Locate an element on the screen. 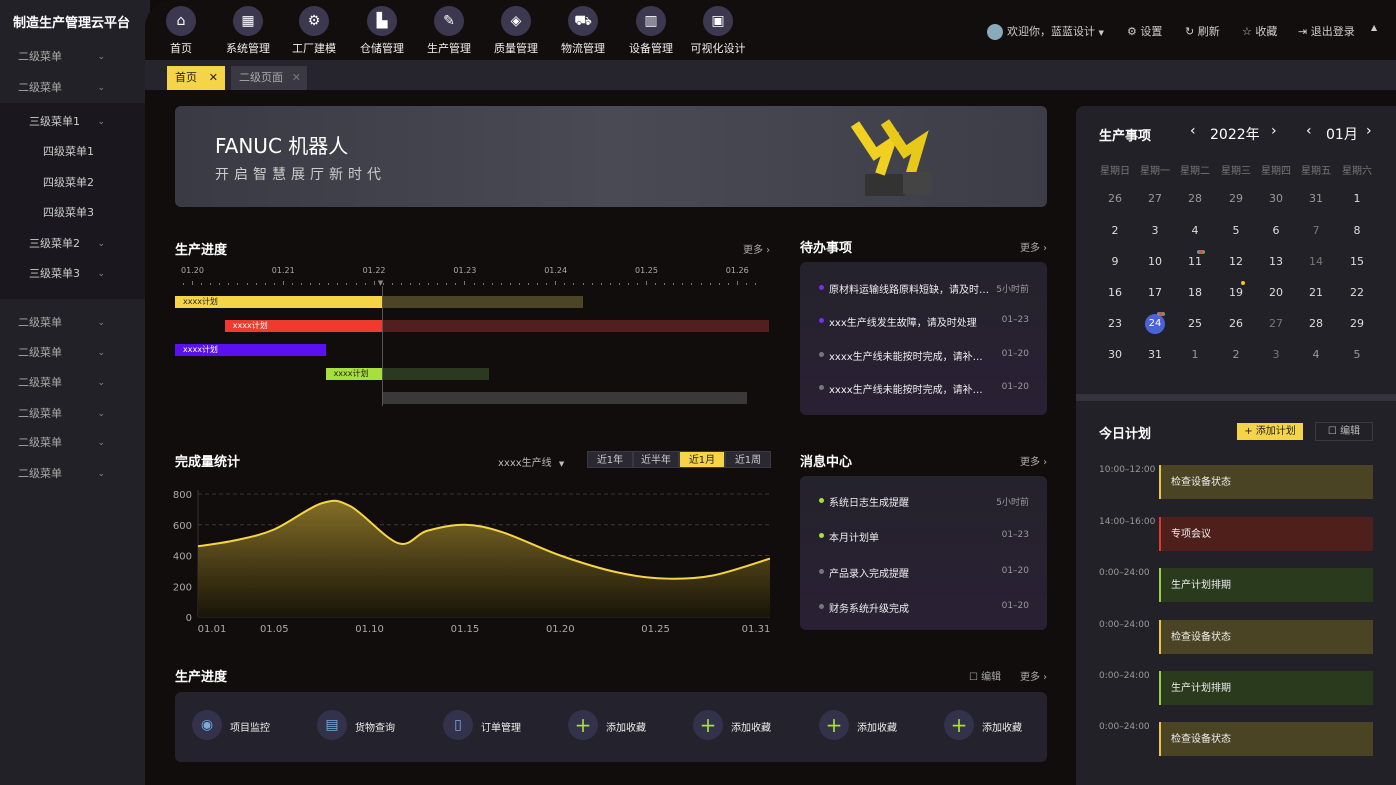 Image resolution: width=1396 pixels, height=785 pixels. nav-cabinet: ▥ 设备管理 is located at coordinates (651, 31).